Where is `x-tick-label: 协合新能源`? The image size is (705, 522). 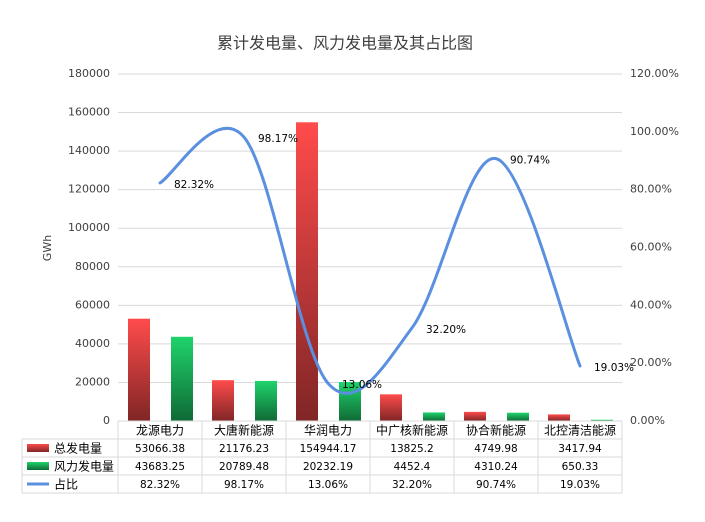 x-tick-label: 协合新能源 is located at coordinates (496, 430).